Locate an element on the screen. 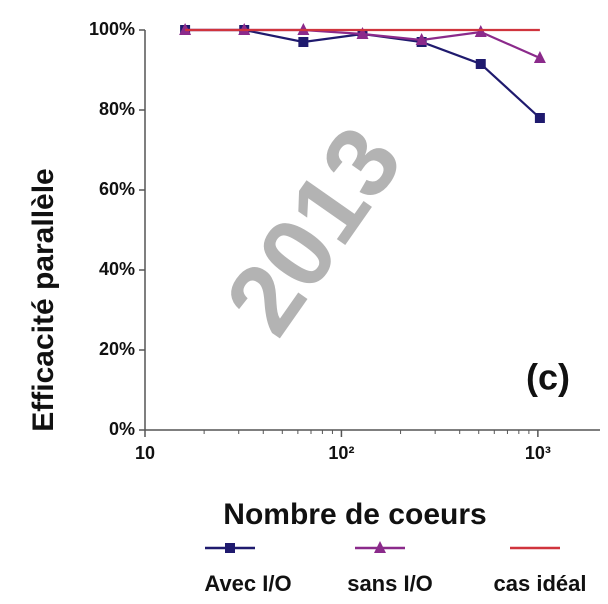 This screenshot has width=608, height=604. y-tick-label: 100% is located at coordinates (112, 29).